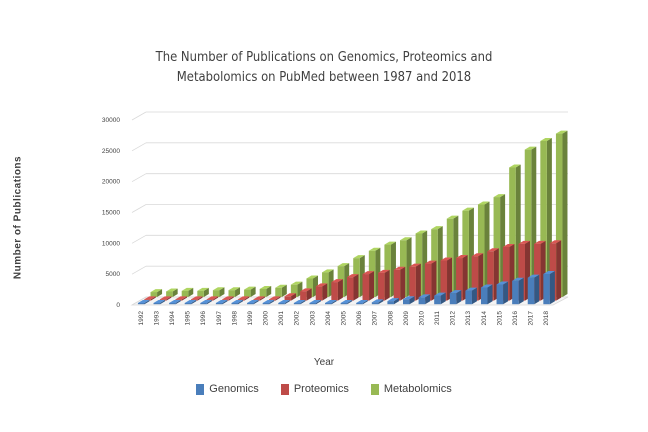  Describe the element at coordinates (284, 389) in the screenshot. I see `legend-swatch-proteomics` at that location.